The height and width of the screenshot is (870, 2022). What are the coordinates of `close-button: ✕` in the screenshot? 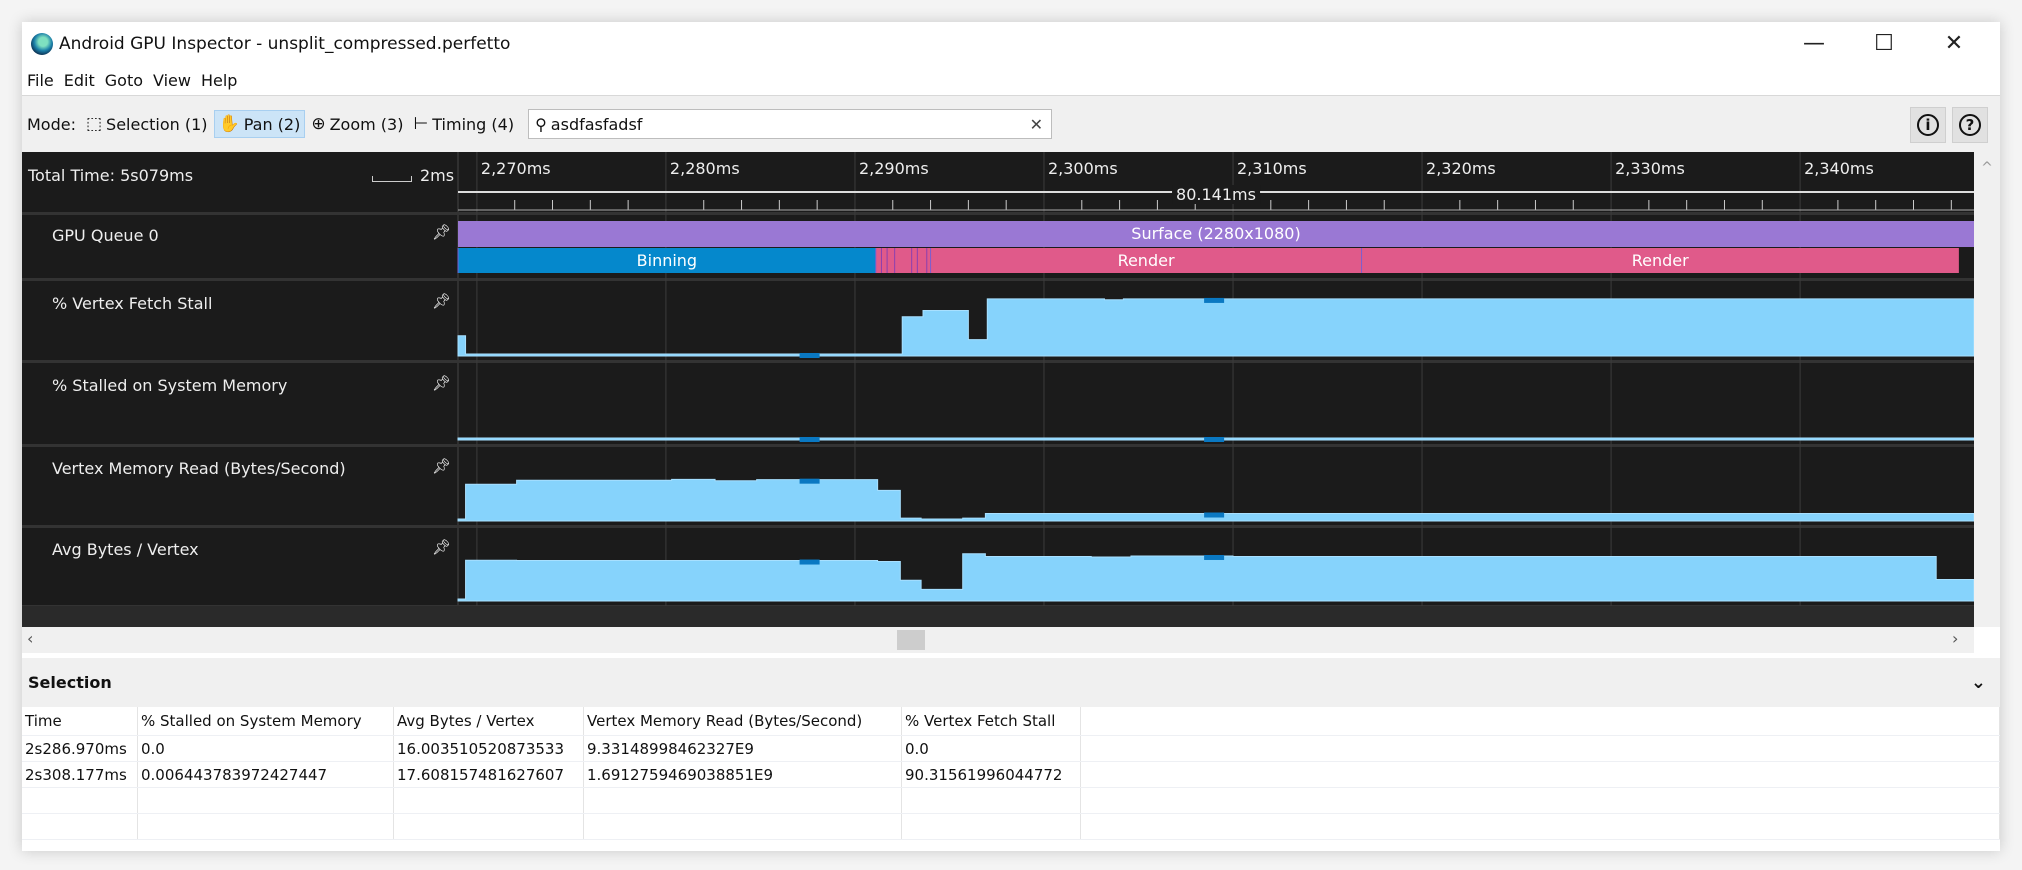 It's located at (1954, 43).